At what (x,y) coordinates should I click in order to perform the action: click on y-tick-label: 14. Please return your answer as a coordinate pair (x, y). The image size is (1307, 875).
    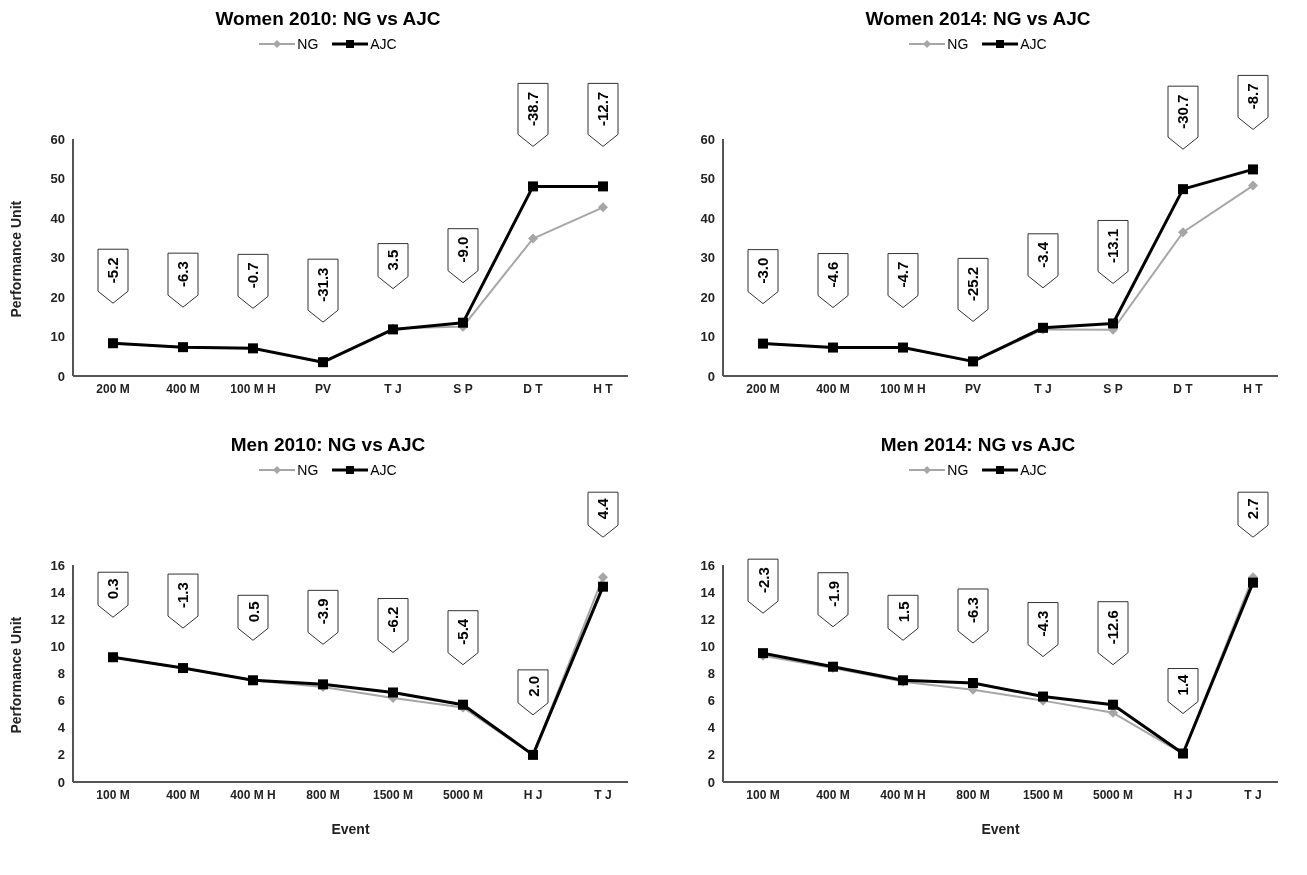
    Looking at the image, I should click on (708, 592).